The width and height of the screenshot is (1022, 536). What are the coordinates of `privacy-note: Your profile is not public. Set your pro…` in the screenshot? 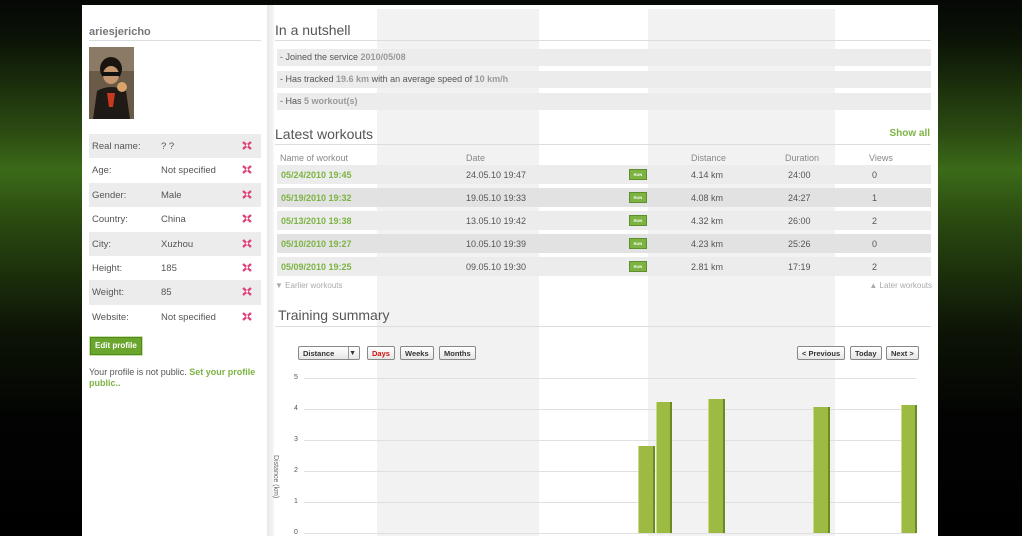 It's located at (175, 378).